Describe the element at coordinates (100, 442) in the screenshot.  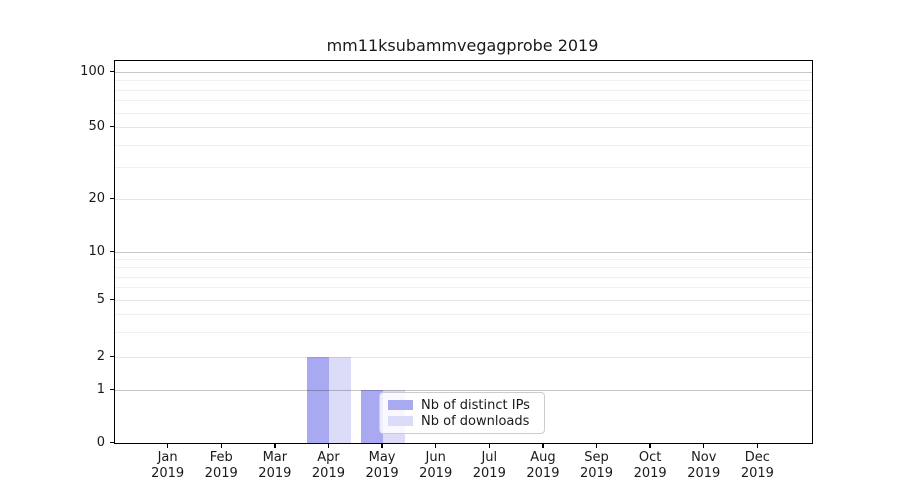
I see `y-tick-label: 0` at that location.